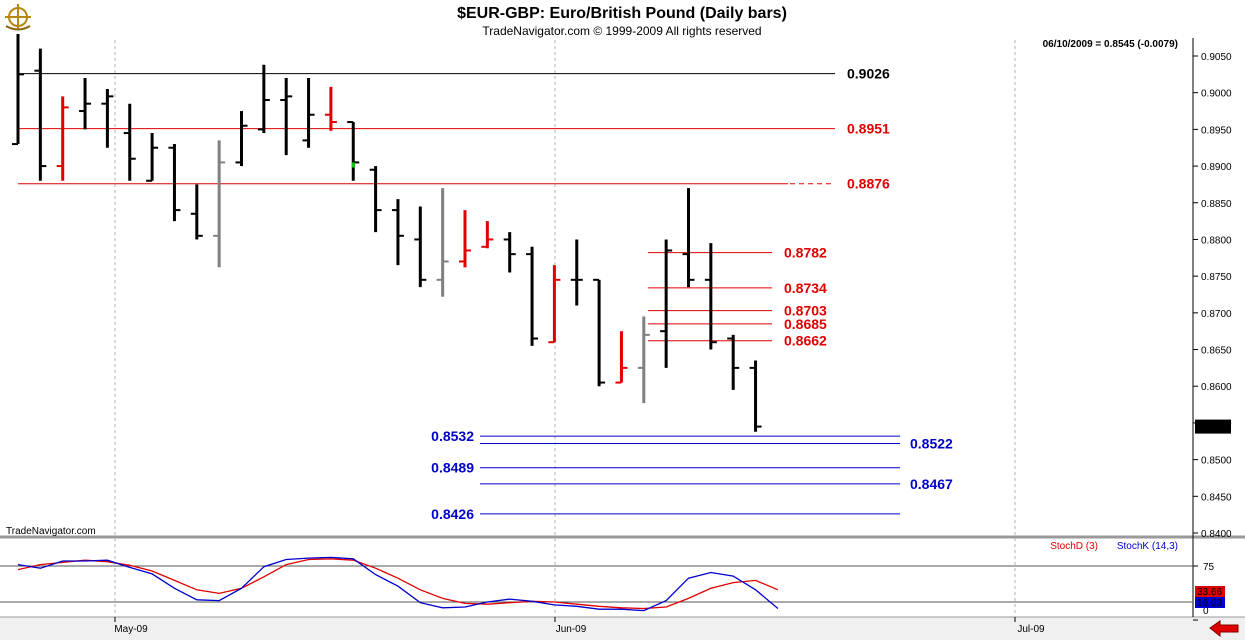 The height and width of the screenshot is (640, 1245). What do you see at coordinates (51, 531) in the screenshot?
I see `watermark-text: TradeNavigator.com` at bounding box center [51, 531].